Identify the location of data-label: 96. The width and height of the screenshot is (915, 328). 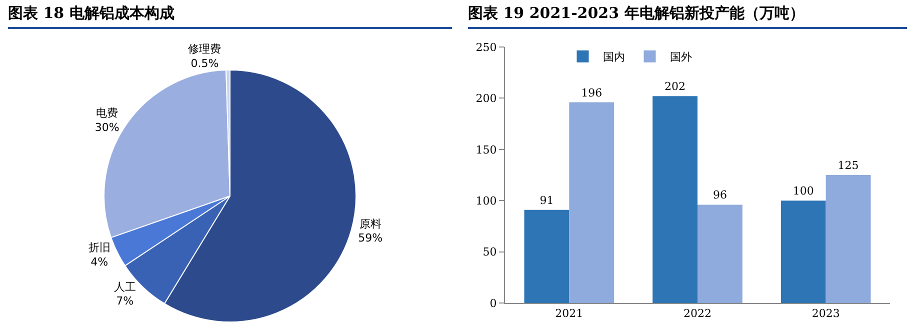
(719, 195).